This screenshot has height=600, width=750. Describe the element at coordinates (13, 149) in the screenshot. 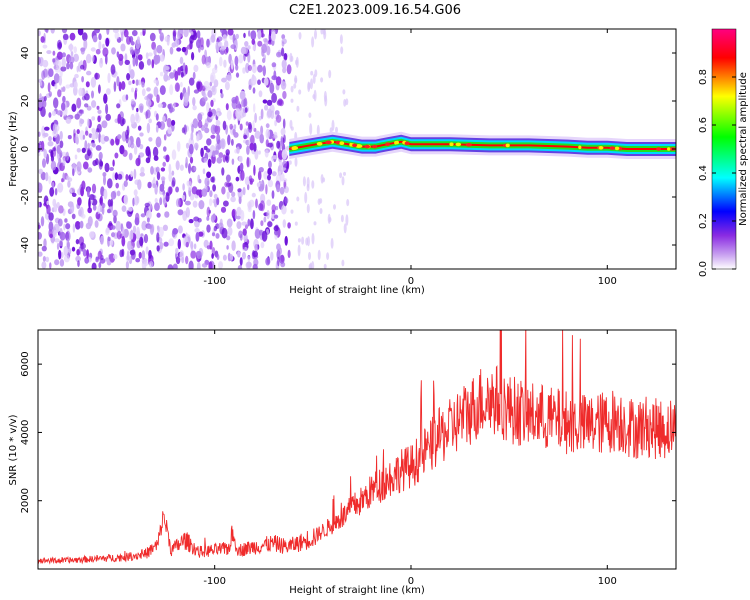

I see `spectrogram-y-axis-label: Frequency (Hz)` at that location.